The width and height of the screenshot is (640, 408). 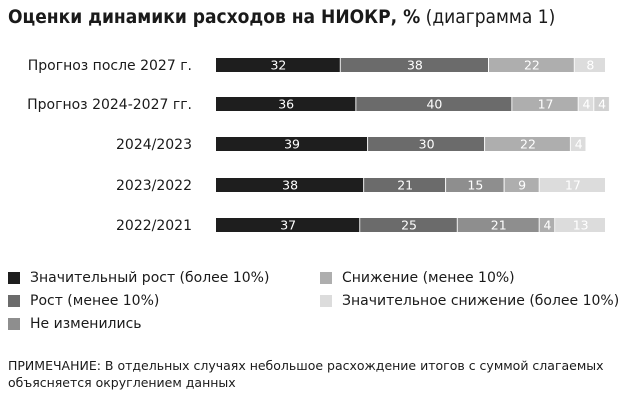 I want to click on legend-label: Не изменились, so click(x=86, y=324).